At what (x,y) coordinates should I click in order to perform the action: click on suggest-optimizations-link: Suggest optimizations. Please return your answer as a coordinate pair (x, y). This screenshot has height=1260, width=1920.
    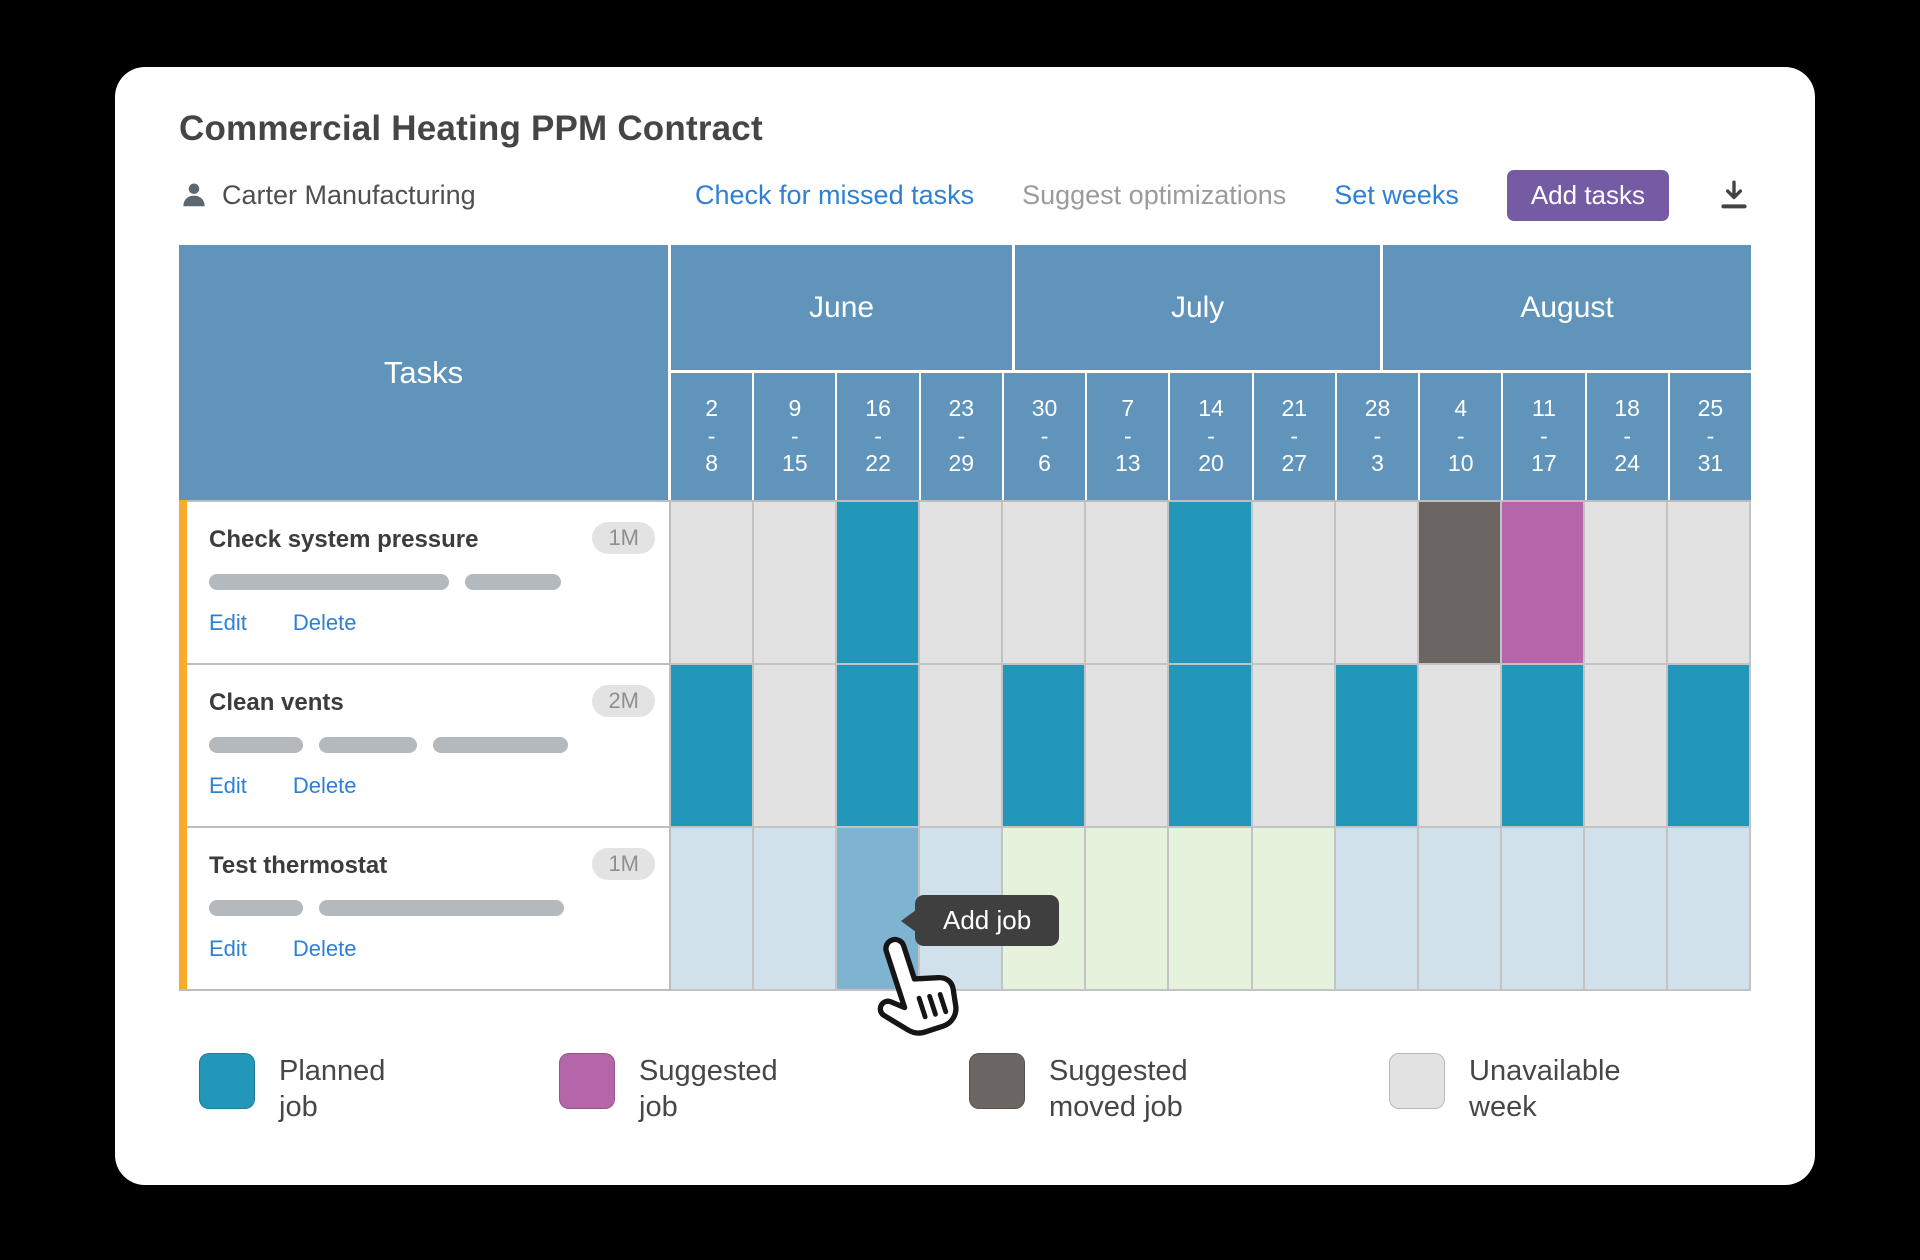
    Looking at the image, I should click on (1154, 194).